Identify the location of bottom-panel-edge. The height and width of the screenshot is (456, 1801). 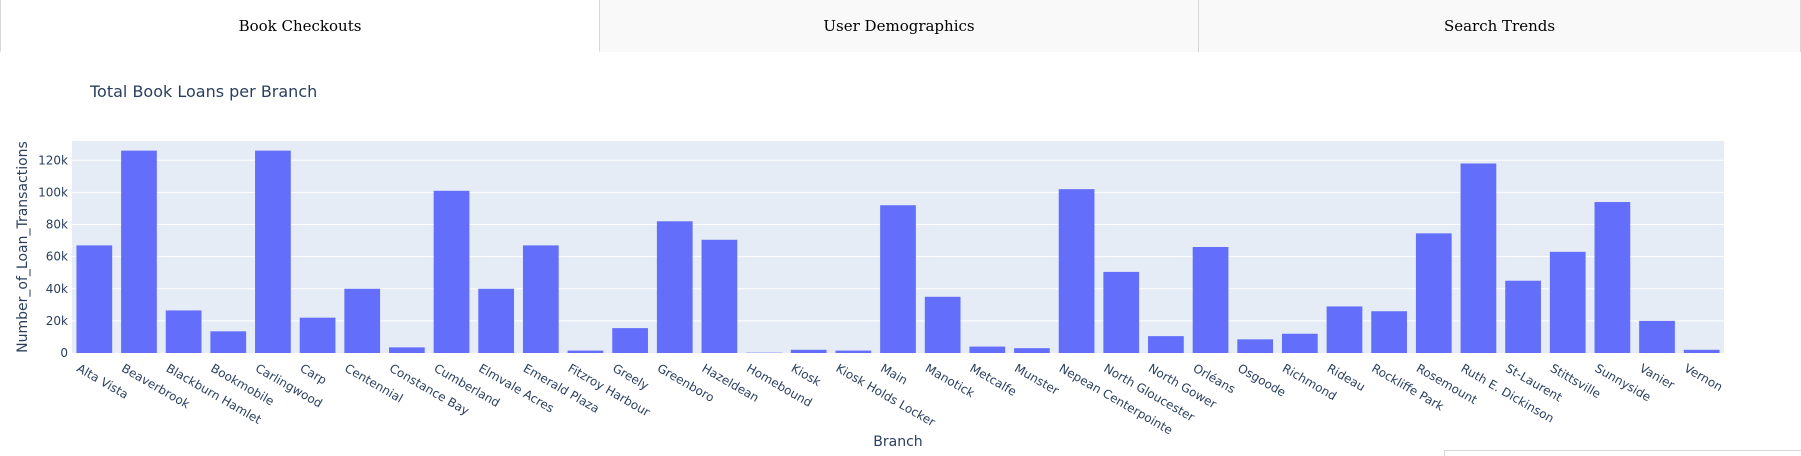
(1622, 453).